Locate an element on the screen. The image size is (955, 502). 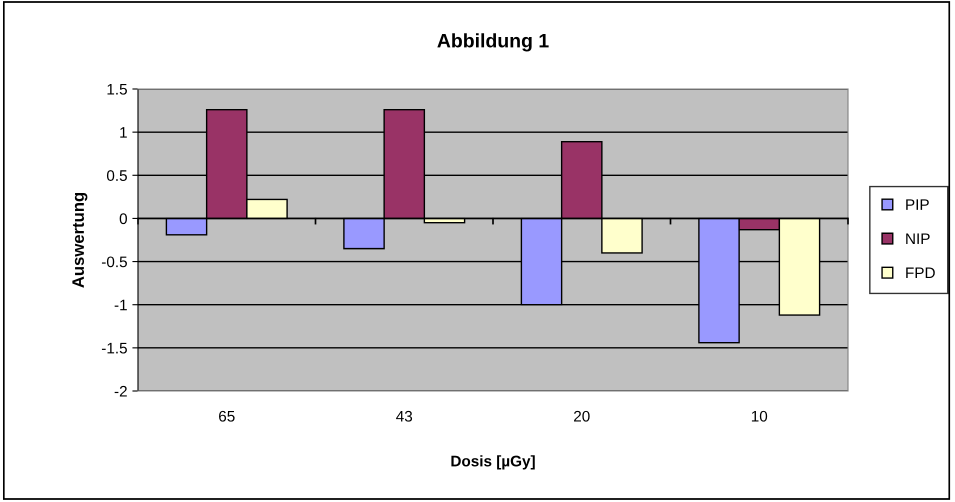
y-tick-label: 0 is located at coordinates (123, 218).